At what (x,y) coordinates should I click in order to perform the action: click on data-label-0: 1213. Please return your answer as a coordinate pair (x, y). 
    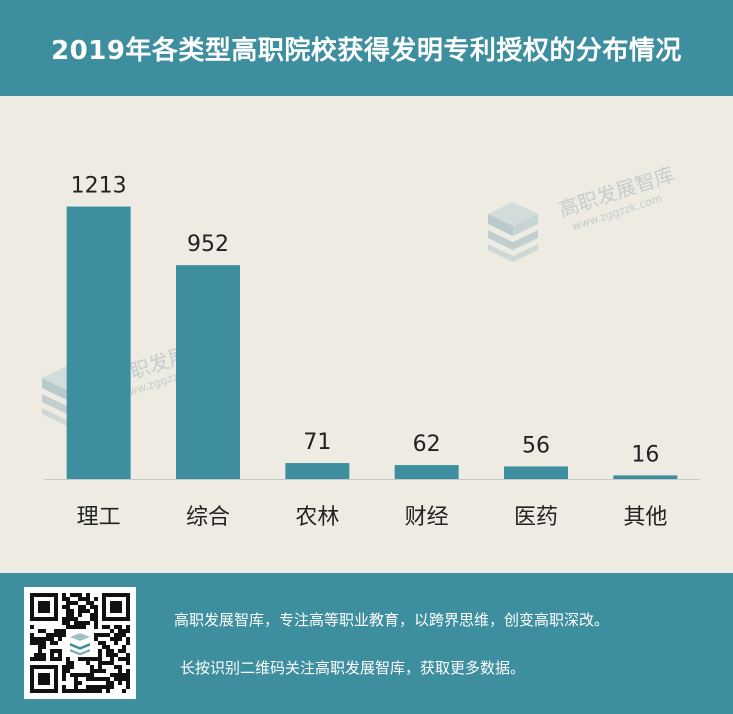
    Looking at the image, I should click on (99, 186).